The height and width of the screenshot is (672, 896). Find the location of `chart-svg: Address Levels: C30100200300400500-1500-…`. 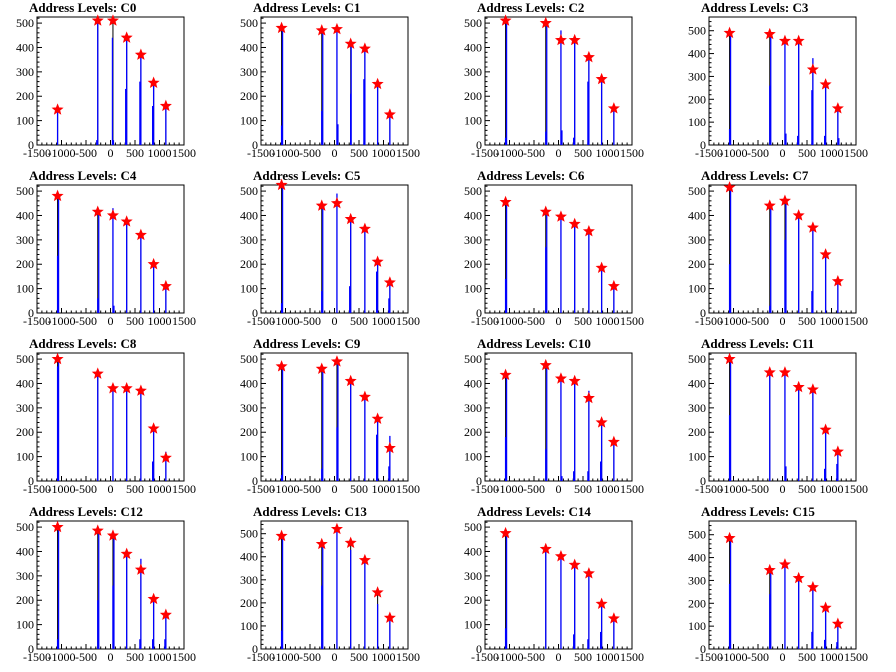

chart-svg: Address Levels: C30100200300400500-1500-… is located at coordinates (778, 80).